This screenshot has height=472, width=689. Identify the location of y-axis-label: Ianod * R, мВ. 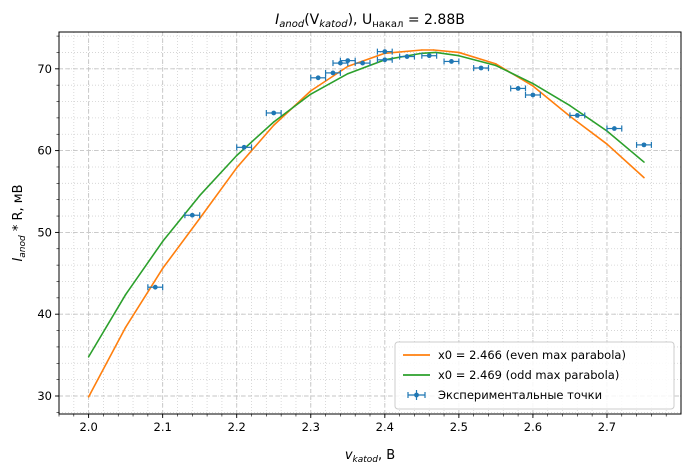
(19, 222).